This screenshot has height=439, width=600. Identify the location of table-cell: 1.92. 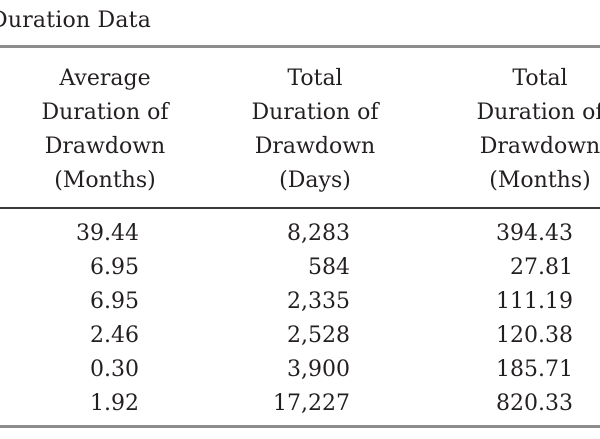
(114, 403).